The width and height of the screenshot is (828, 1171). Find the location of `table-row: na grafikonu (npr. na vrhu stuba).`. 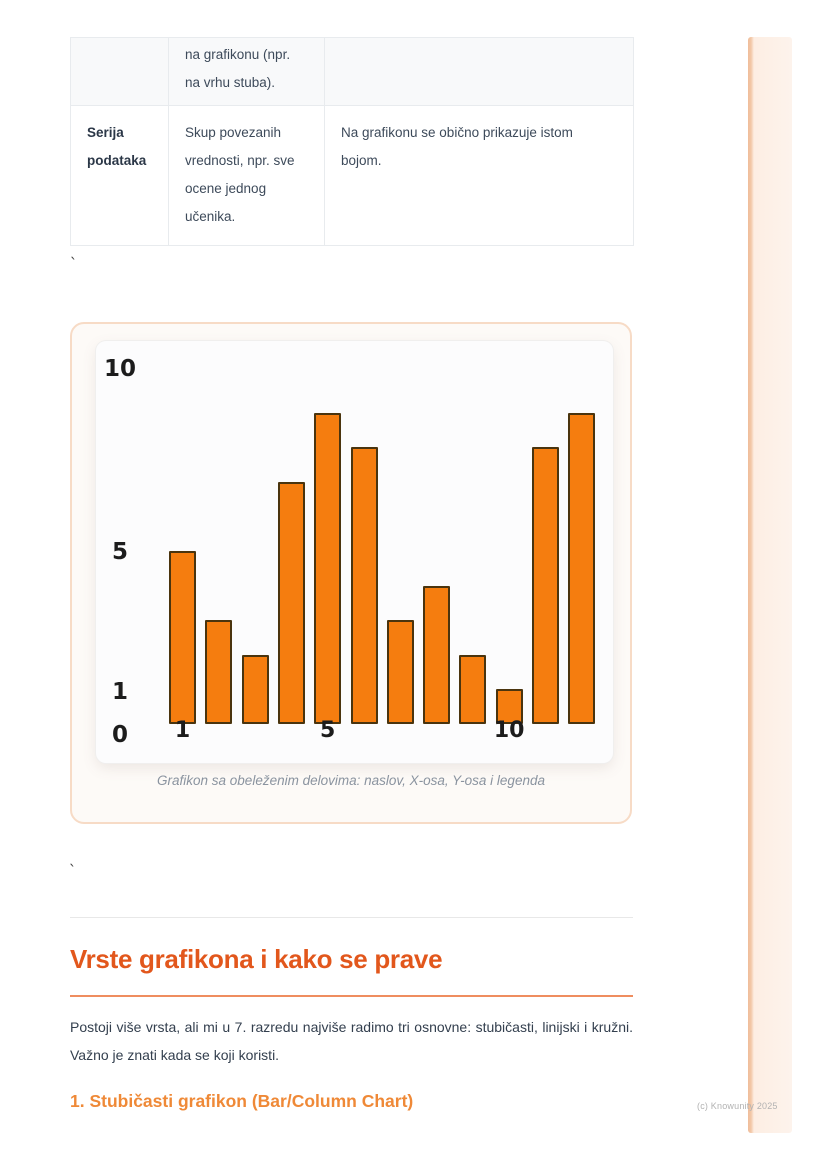

table-row: na grafikonu (npr. na vrhu stuba). is located at coordinates (352, 71).